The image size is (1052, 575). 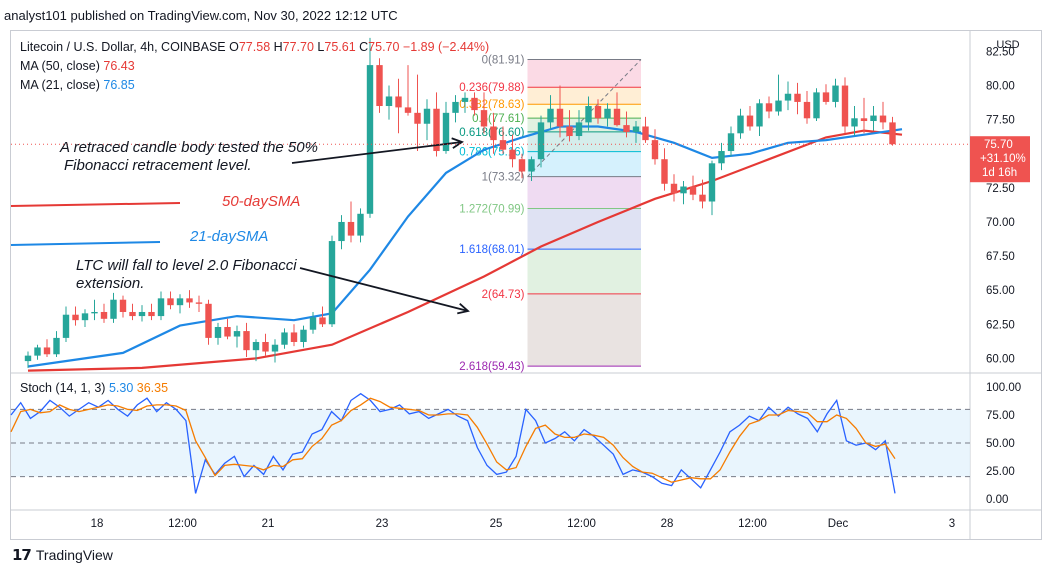 What do you see at coordinates (1000, 223) in the screenshot?
I see `price-tick-label: 70.00` at bounding box center [1000, 223].